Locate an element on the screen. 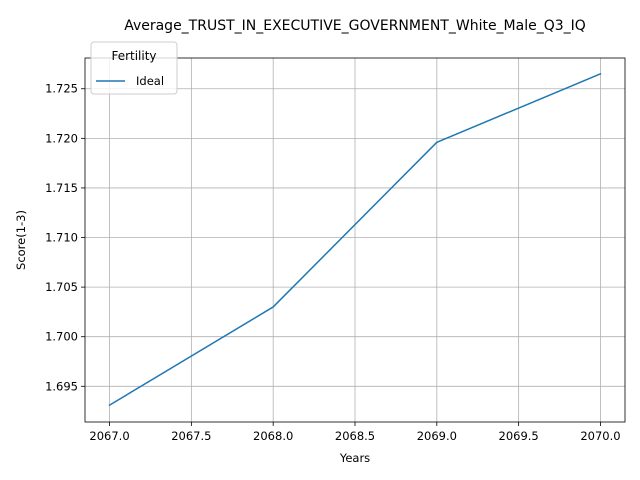 The width and height of the screenshot is (640, 480). y-tick-label: 1.710 is located at coordinates (61, 238).